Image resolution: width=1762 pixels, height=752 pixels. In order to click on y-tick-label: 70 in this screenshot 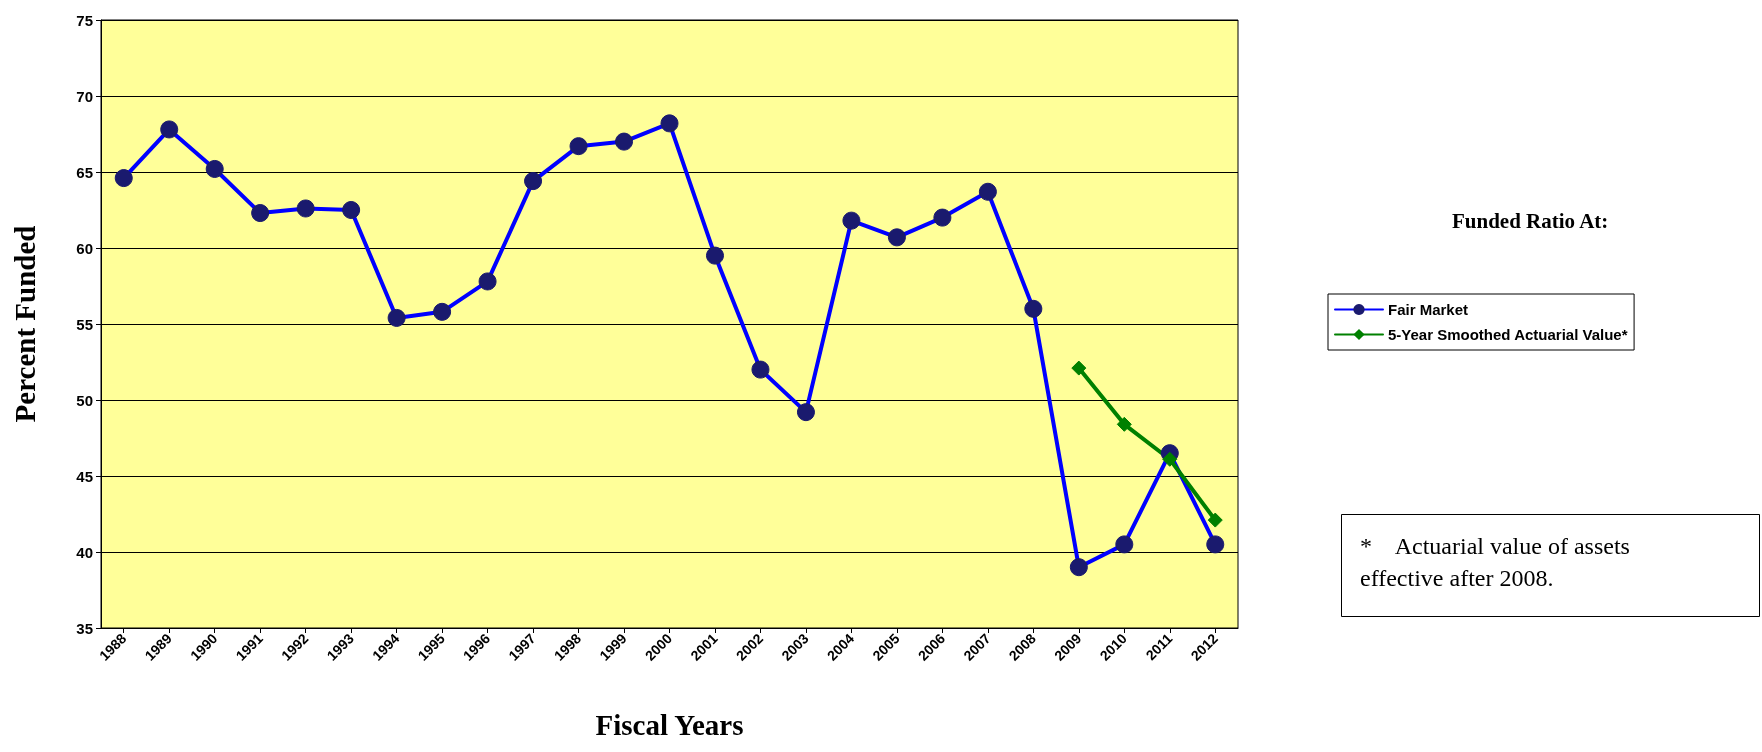, I will do `click(84, 96)`.